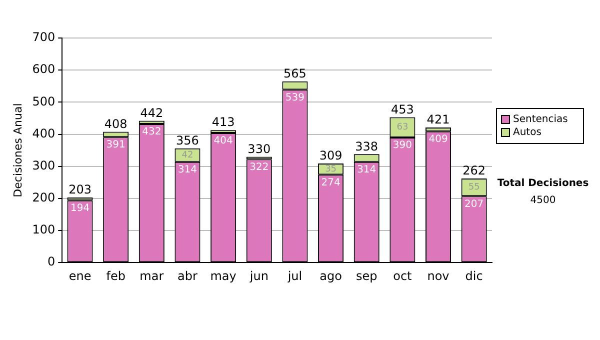 The width and height of the screenshot is (600, 340). What do you see at coordinates (188, 155) in the screenshot?
I see `data-label: 42` at bounding box center [188, 155].